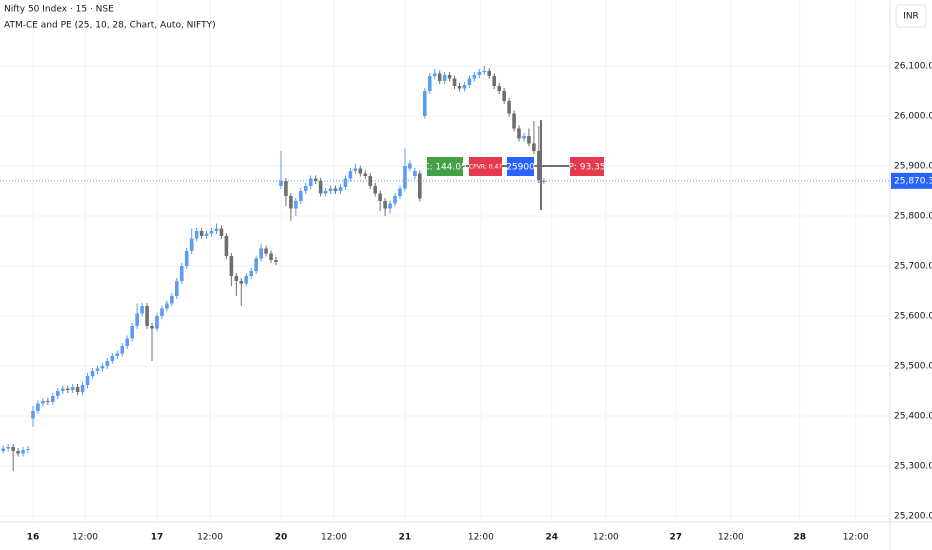 Image resolution: width=932 pixels, height=550 pixels. Describe the element at coordinates (799, 538) in the screenshot. I see `x-tick-label: 28` at that location.